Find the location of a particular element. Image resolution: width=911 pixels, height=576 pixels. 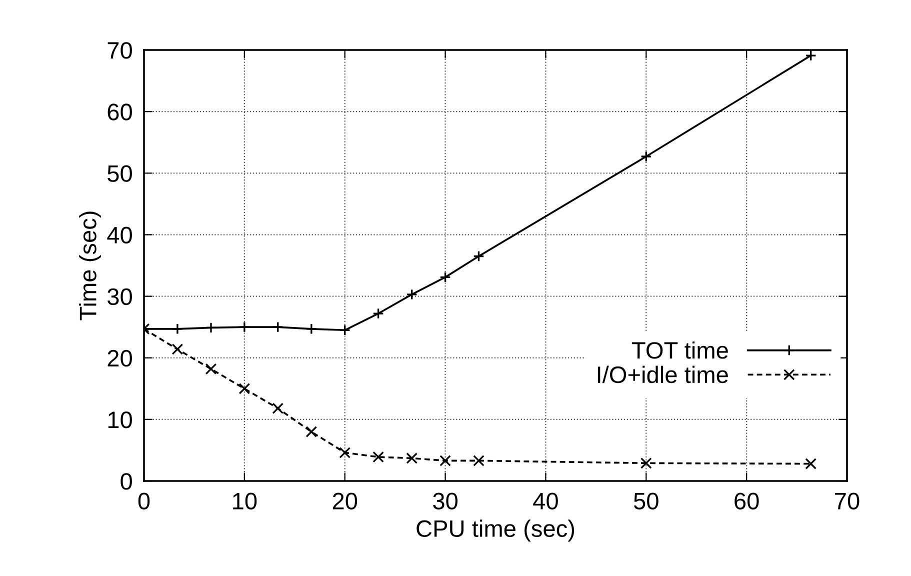

x-tick-label: 50 is located at coordinates (646, 501).